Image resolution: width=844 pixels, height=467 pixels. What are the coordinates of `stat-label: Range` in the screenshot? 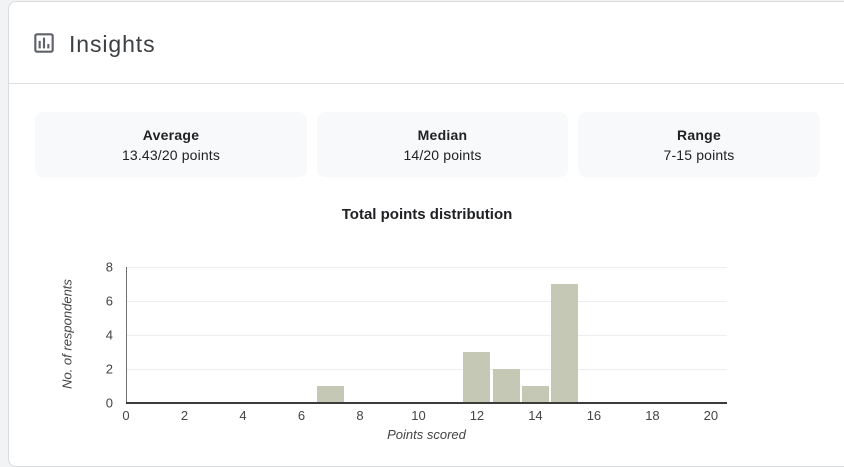 It's located at (699, 134).